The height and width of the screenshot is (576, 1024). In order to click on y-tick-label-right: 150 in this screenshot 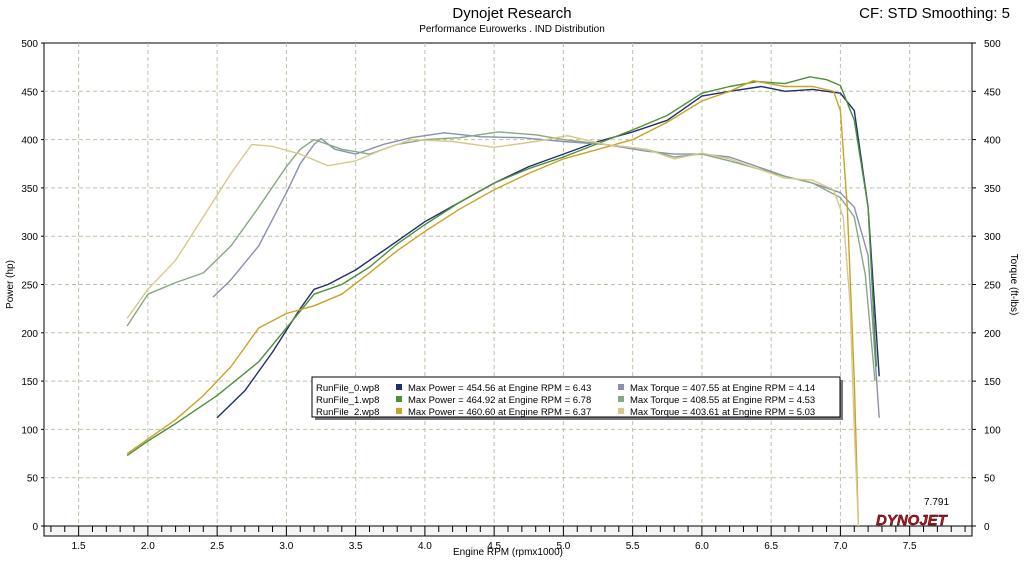, I will do `click(992, 382)`.